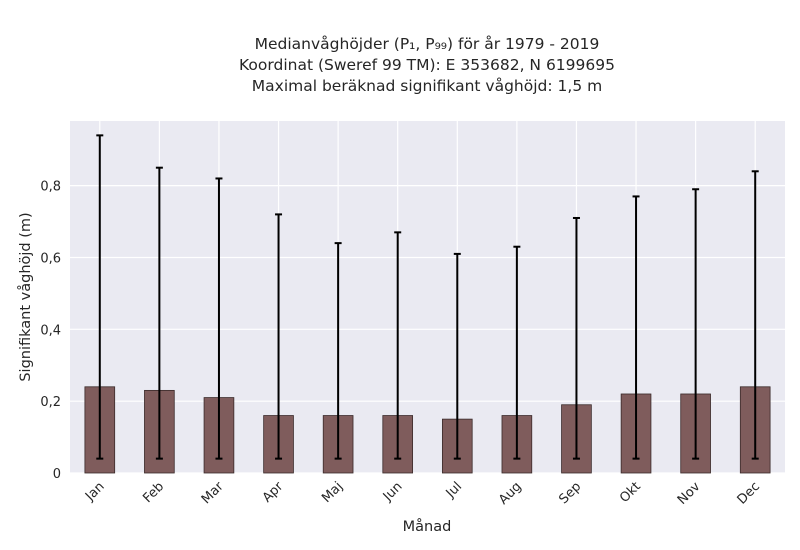 The height and width of the screenshot is (550, 800). Describe the element at coordinates (755, 315) in the screenshot. I see `error-bar-dec` at that location.